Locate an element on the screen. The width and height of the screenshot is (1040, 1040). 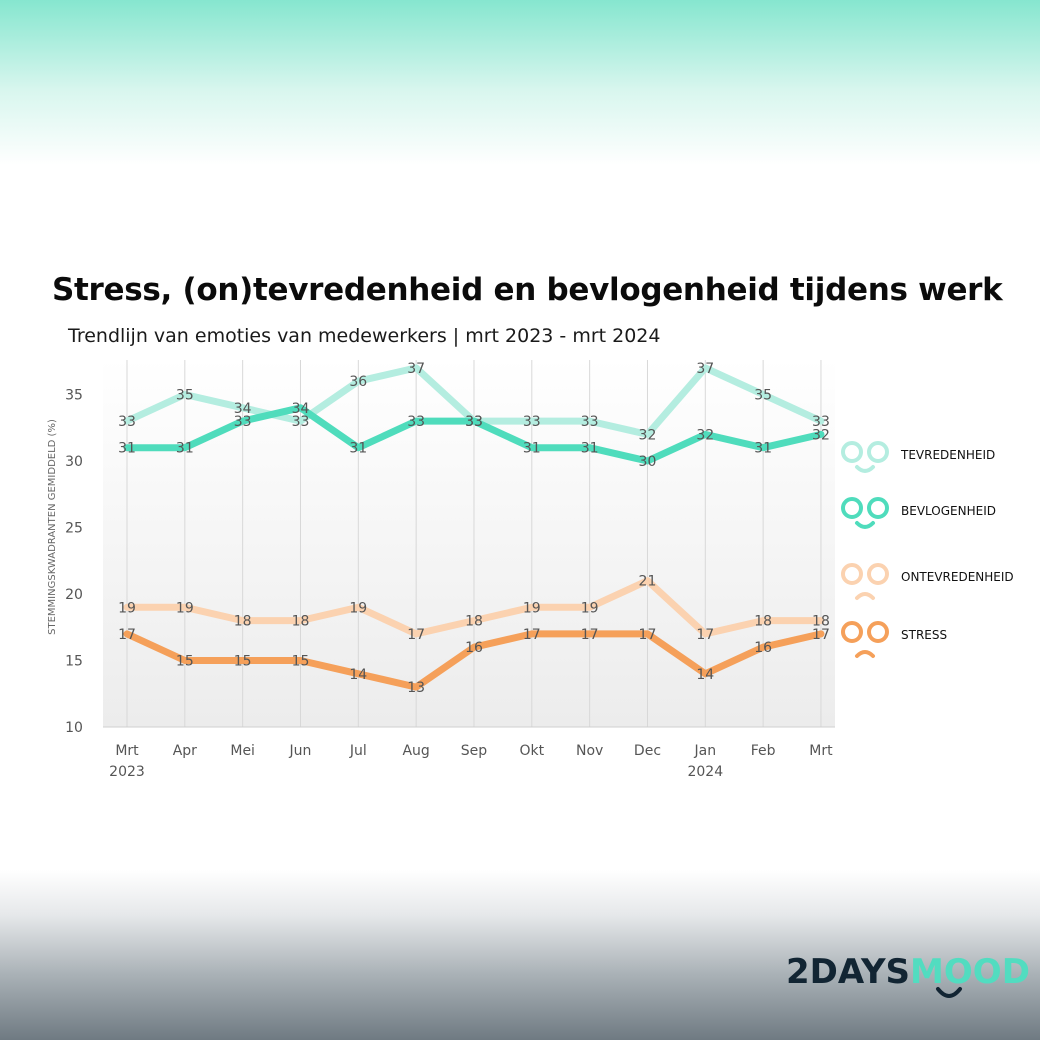
logo-text-part2: MOOD is located at coordinates (970, 972).